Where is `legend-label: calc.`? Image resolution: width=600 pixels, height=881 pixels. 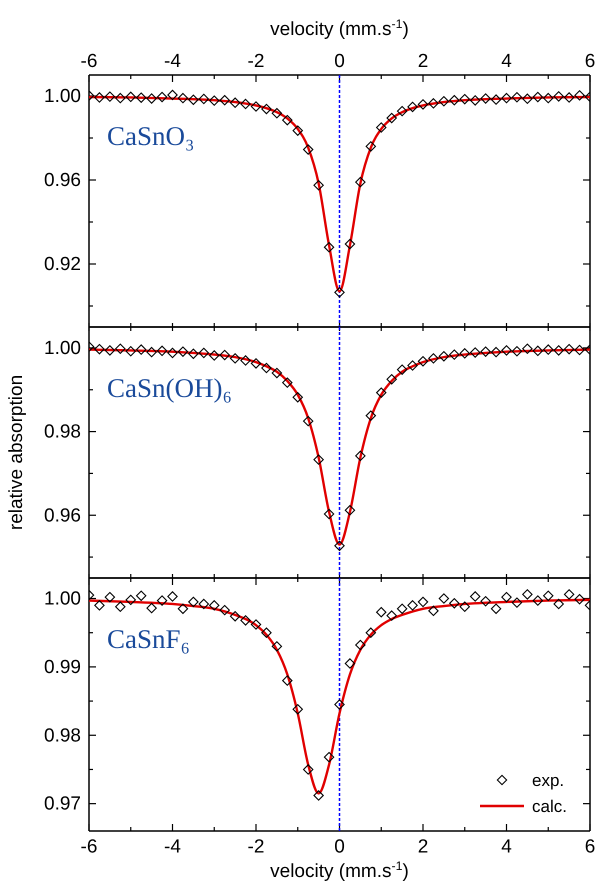
legend-label: calc. is located at coordinates (549, 806).